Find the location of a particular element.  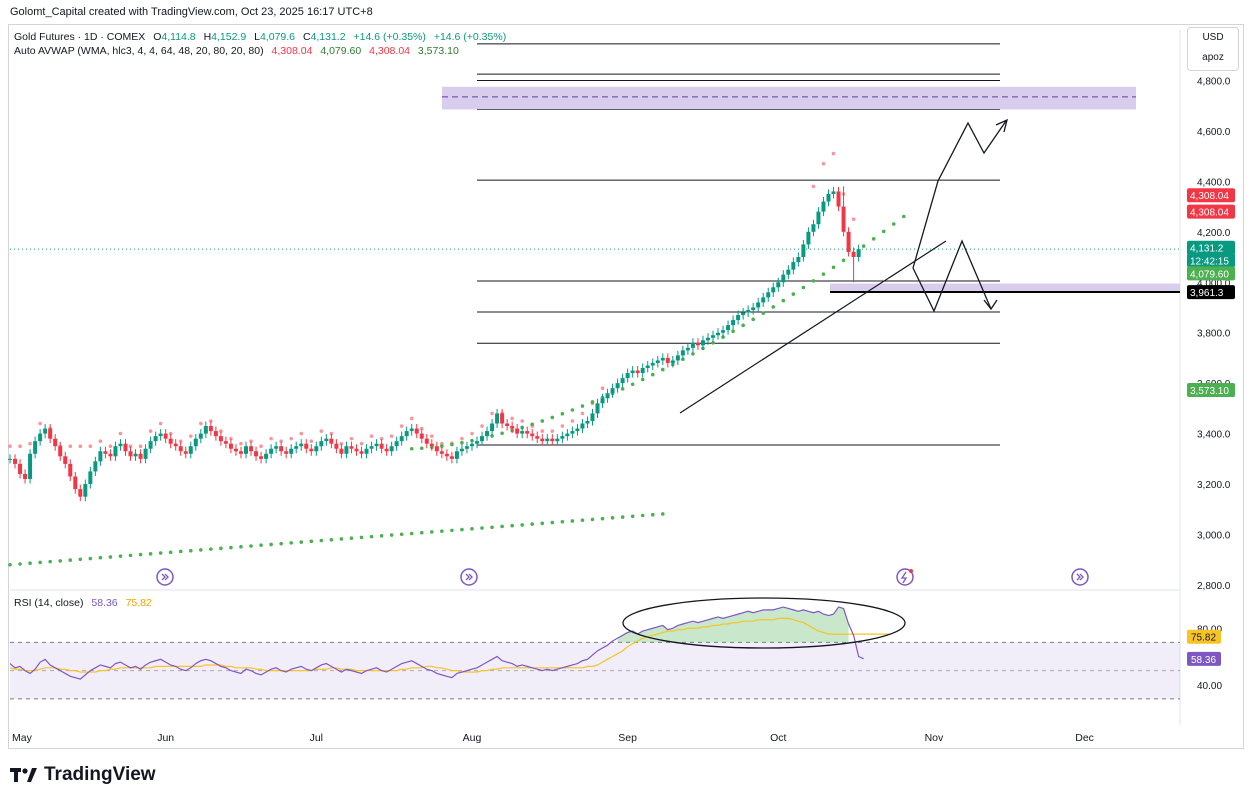

tradingview-logo: TradingView is located at coordinates (83, 775).